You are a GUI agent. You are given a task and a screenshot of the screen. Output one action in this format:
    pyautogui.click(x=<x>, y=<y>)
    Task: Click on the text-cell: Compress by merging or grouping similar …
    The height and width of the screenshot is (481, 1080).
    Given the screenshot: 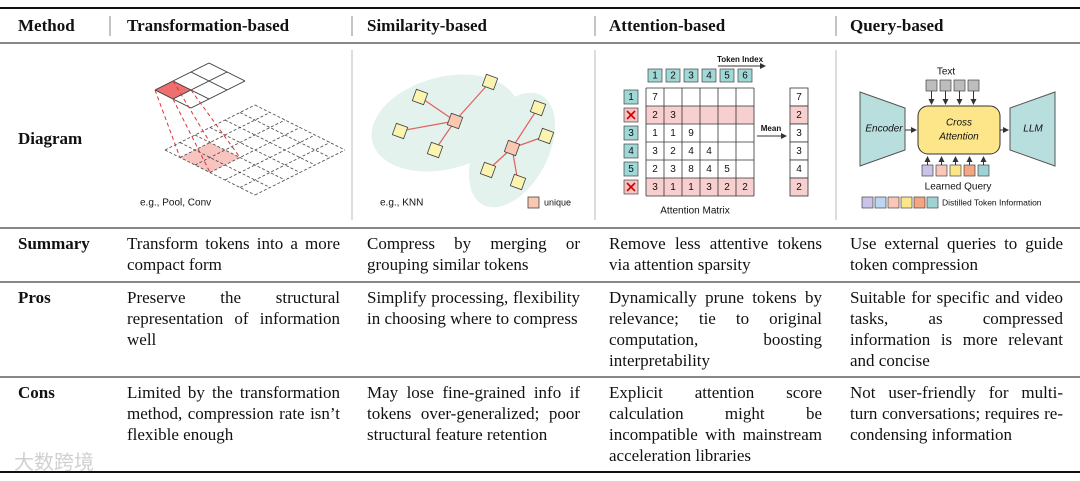 What is the action you would take?
    pyautogui.click(x=473, y=254)
    